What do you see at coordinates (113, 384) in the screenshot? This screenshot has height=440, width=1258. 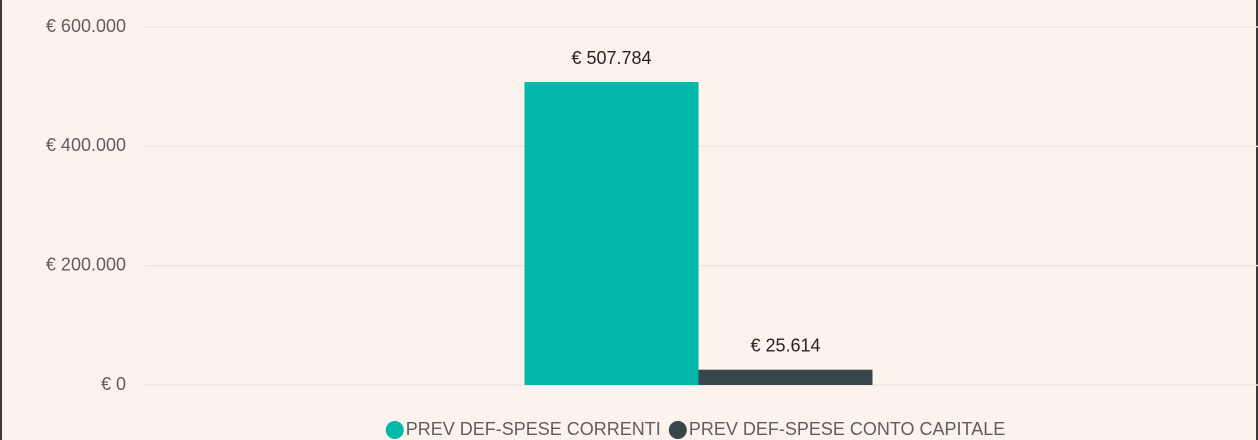 I see `y-tick-label: € 0` at bounding box center [113, 384].